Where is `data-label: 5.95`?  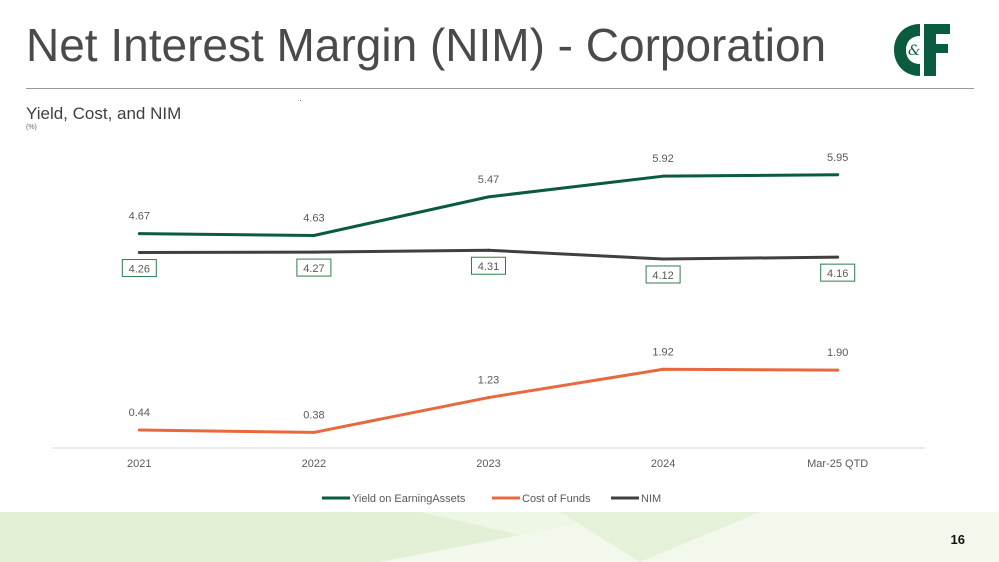 data-label: 5.95 is located at coordinates (837, 158).